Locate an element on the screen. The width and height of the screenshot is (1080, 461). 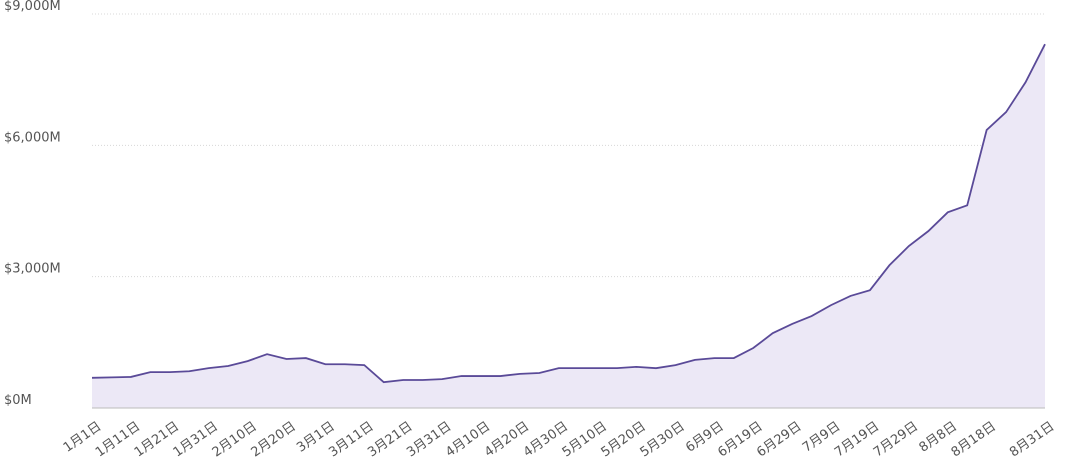
y-tick-label: $3,000M is located at coordinates (32, 269).